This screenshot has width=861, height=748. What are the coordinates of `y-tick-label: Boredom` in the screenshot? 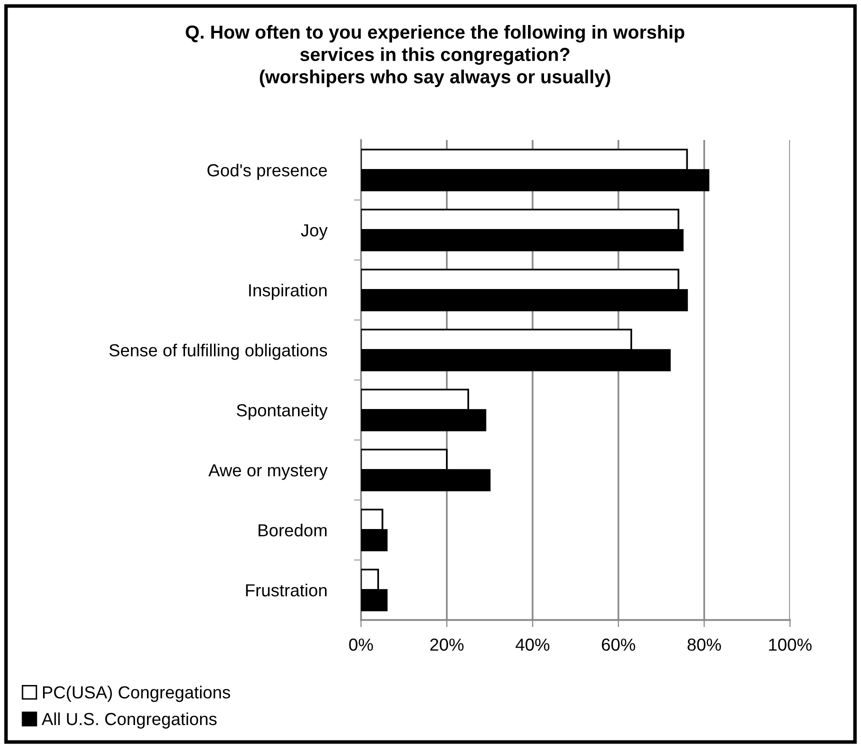 It's located at (292, 530).